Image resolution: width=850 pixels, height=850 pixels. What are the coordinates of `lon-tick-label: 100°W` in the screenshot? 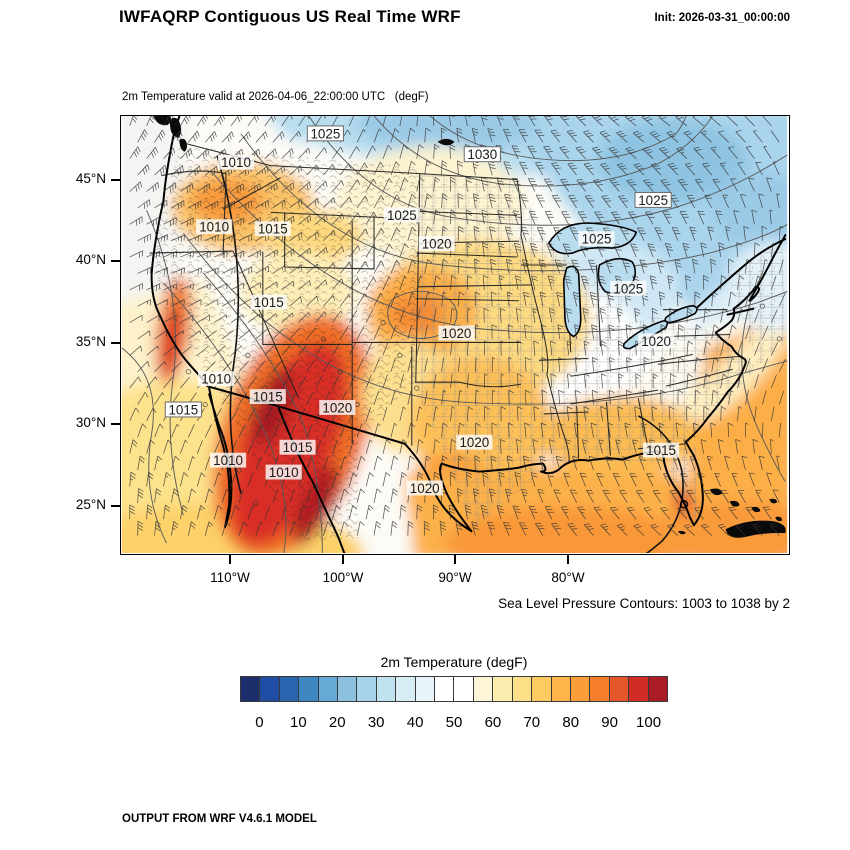 It's located at (343, 577).